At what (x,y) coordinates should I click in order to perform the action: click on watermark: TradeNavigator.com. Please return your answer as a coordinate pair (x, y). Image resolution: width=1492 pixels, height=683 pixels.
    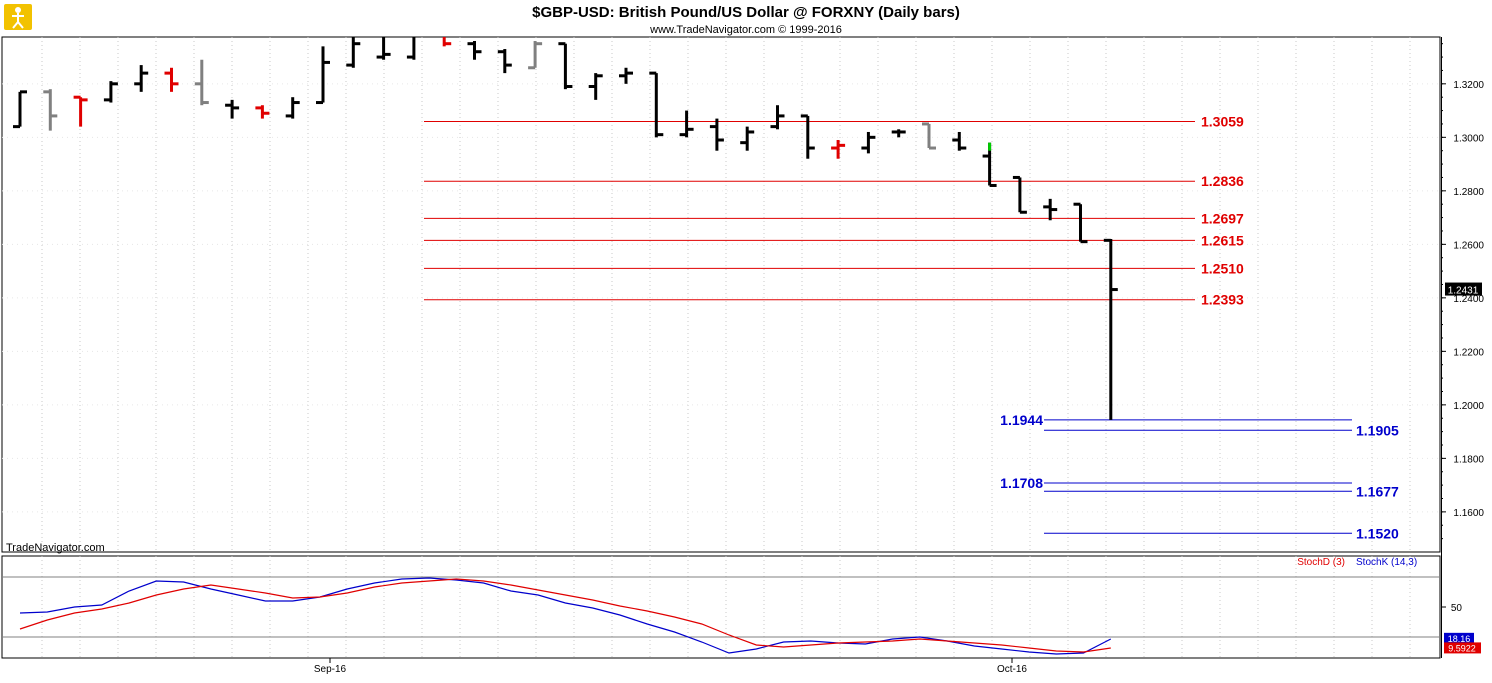
    Looking at the image, I should click on (55, 548).